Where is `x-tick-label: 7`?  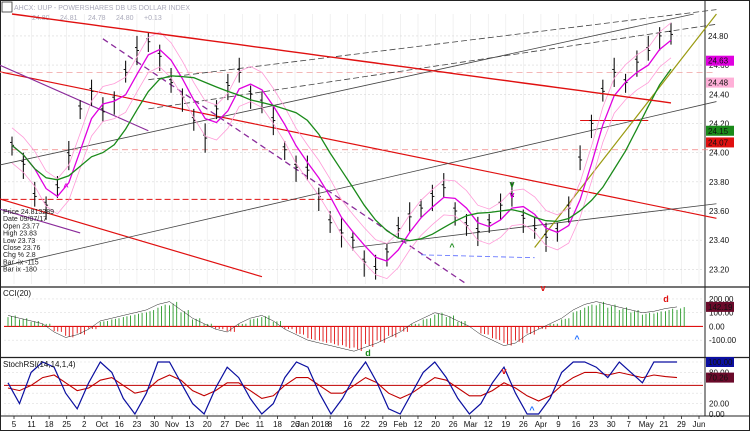 x-tick-label: 7 is located at coordinates (629, 424).